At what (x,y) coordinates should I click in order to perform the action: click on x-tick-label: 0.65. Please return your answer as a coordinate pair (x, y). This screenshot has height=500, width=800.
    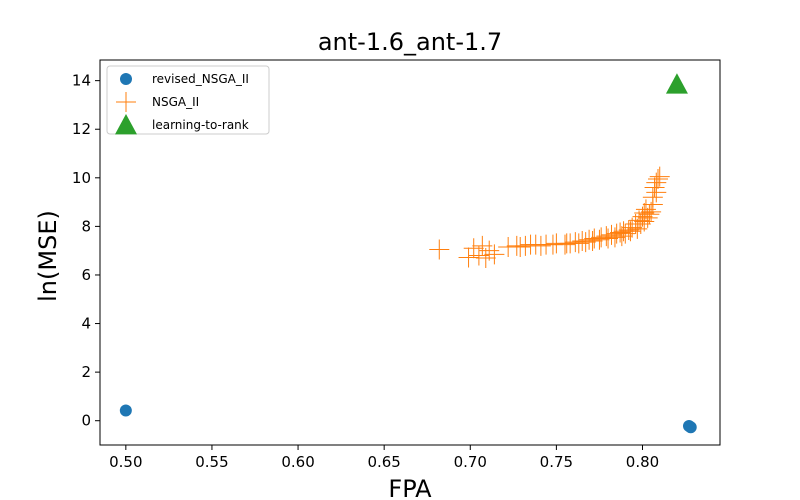
    Looking at the image, I should click on (383, 462).